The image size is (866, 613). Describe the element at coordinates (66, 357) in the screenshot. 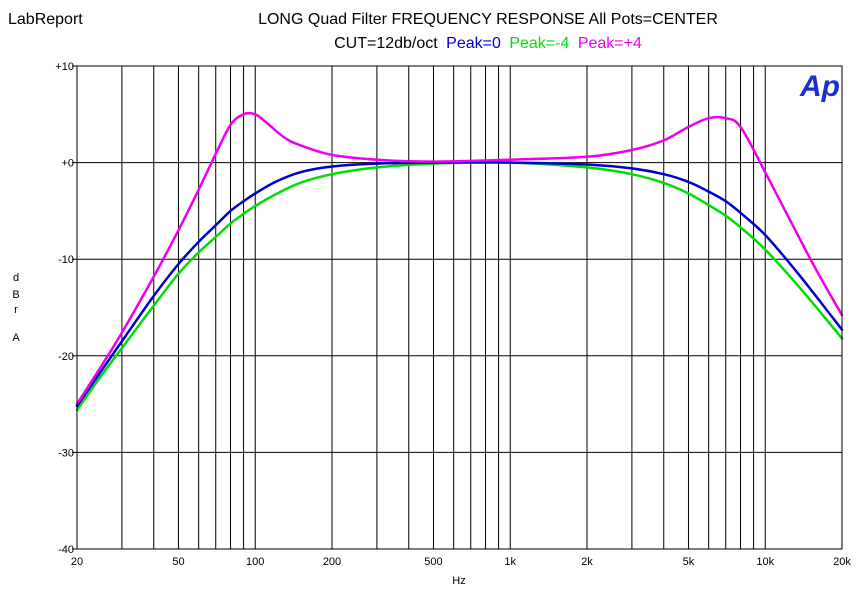

I see `y-tick-label: -20` at that location.